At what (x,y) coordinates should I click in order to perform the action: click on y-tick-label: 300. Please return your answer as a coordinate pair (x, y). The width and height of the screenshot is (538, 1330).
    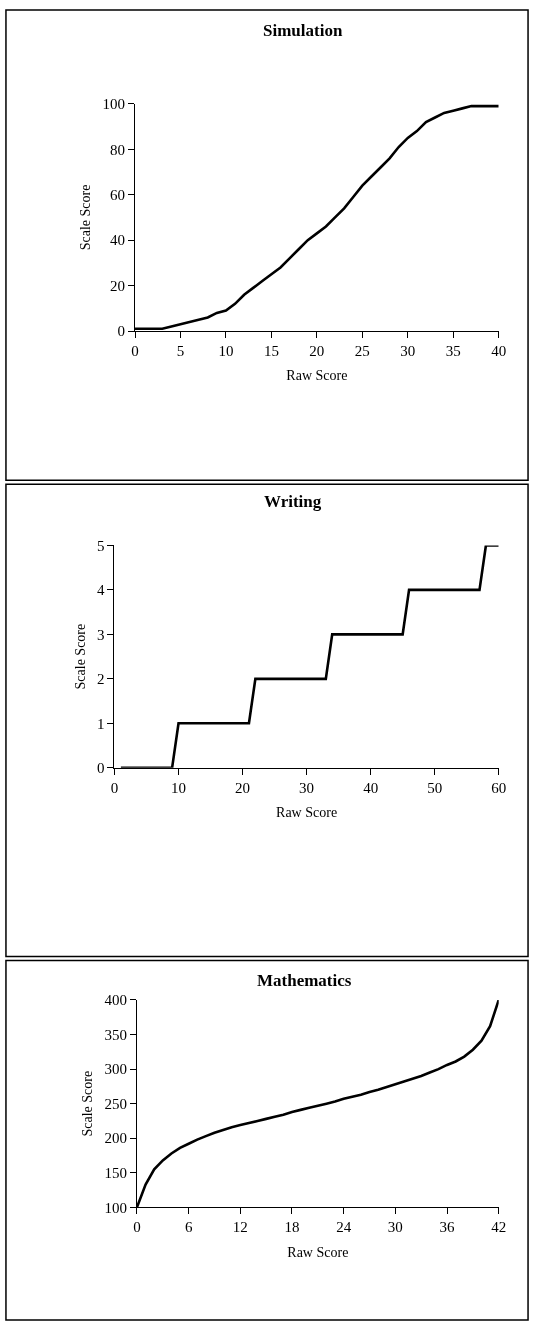
    Looking at the image, I should click on (115, 1069).